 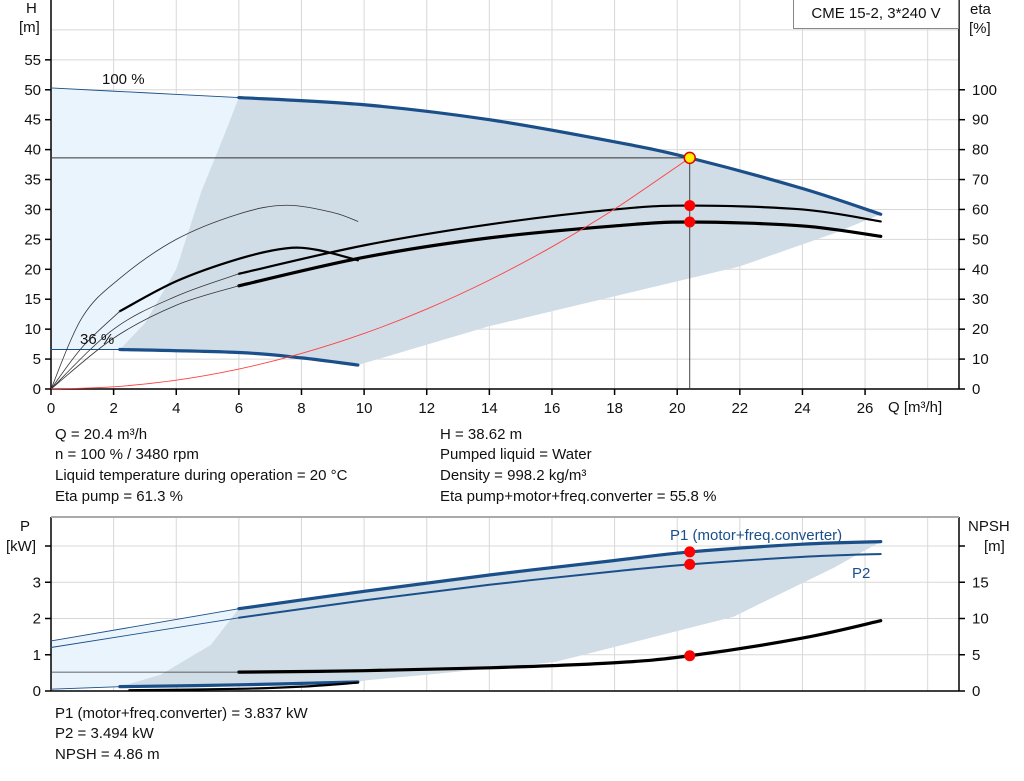 I want to click on y2-tick-label: 20, so click(x=980, y=329).